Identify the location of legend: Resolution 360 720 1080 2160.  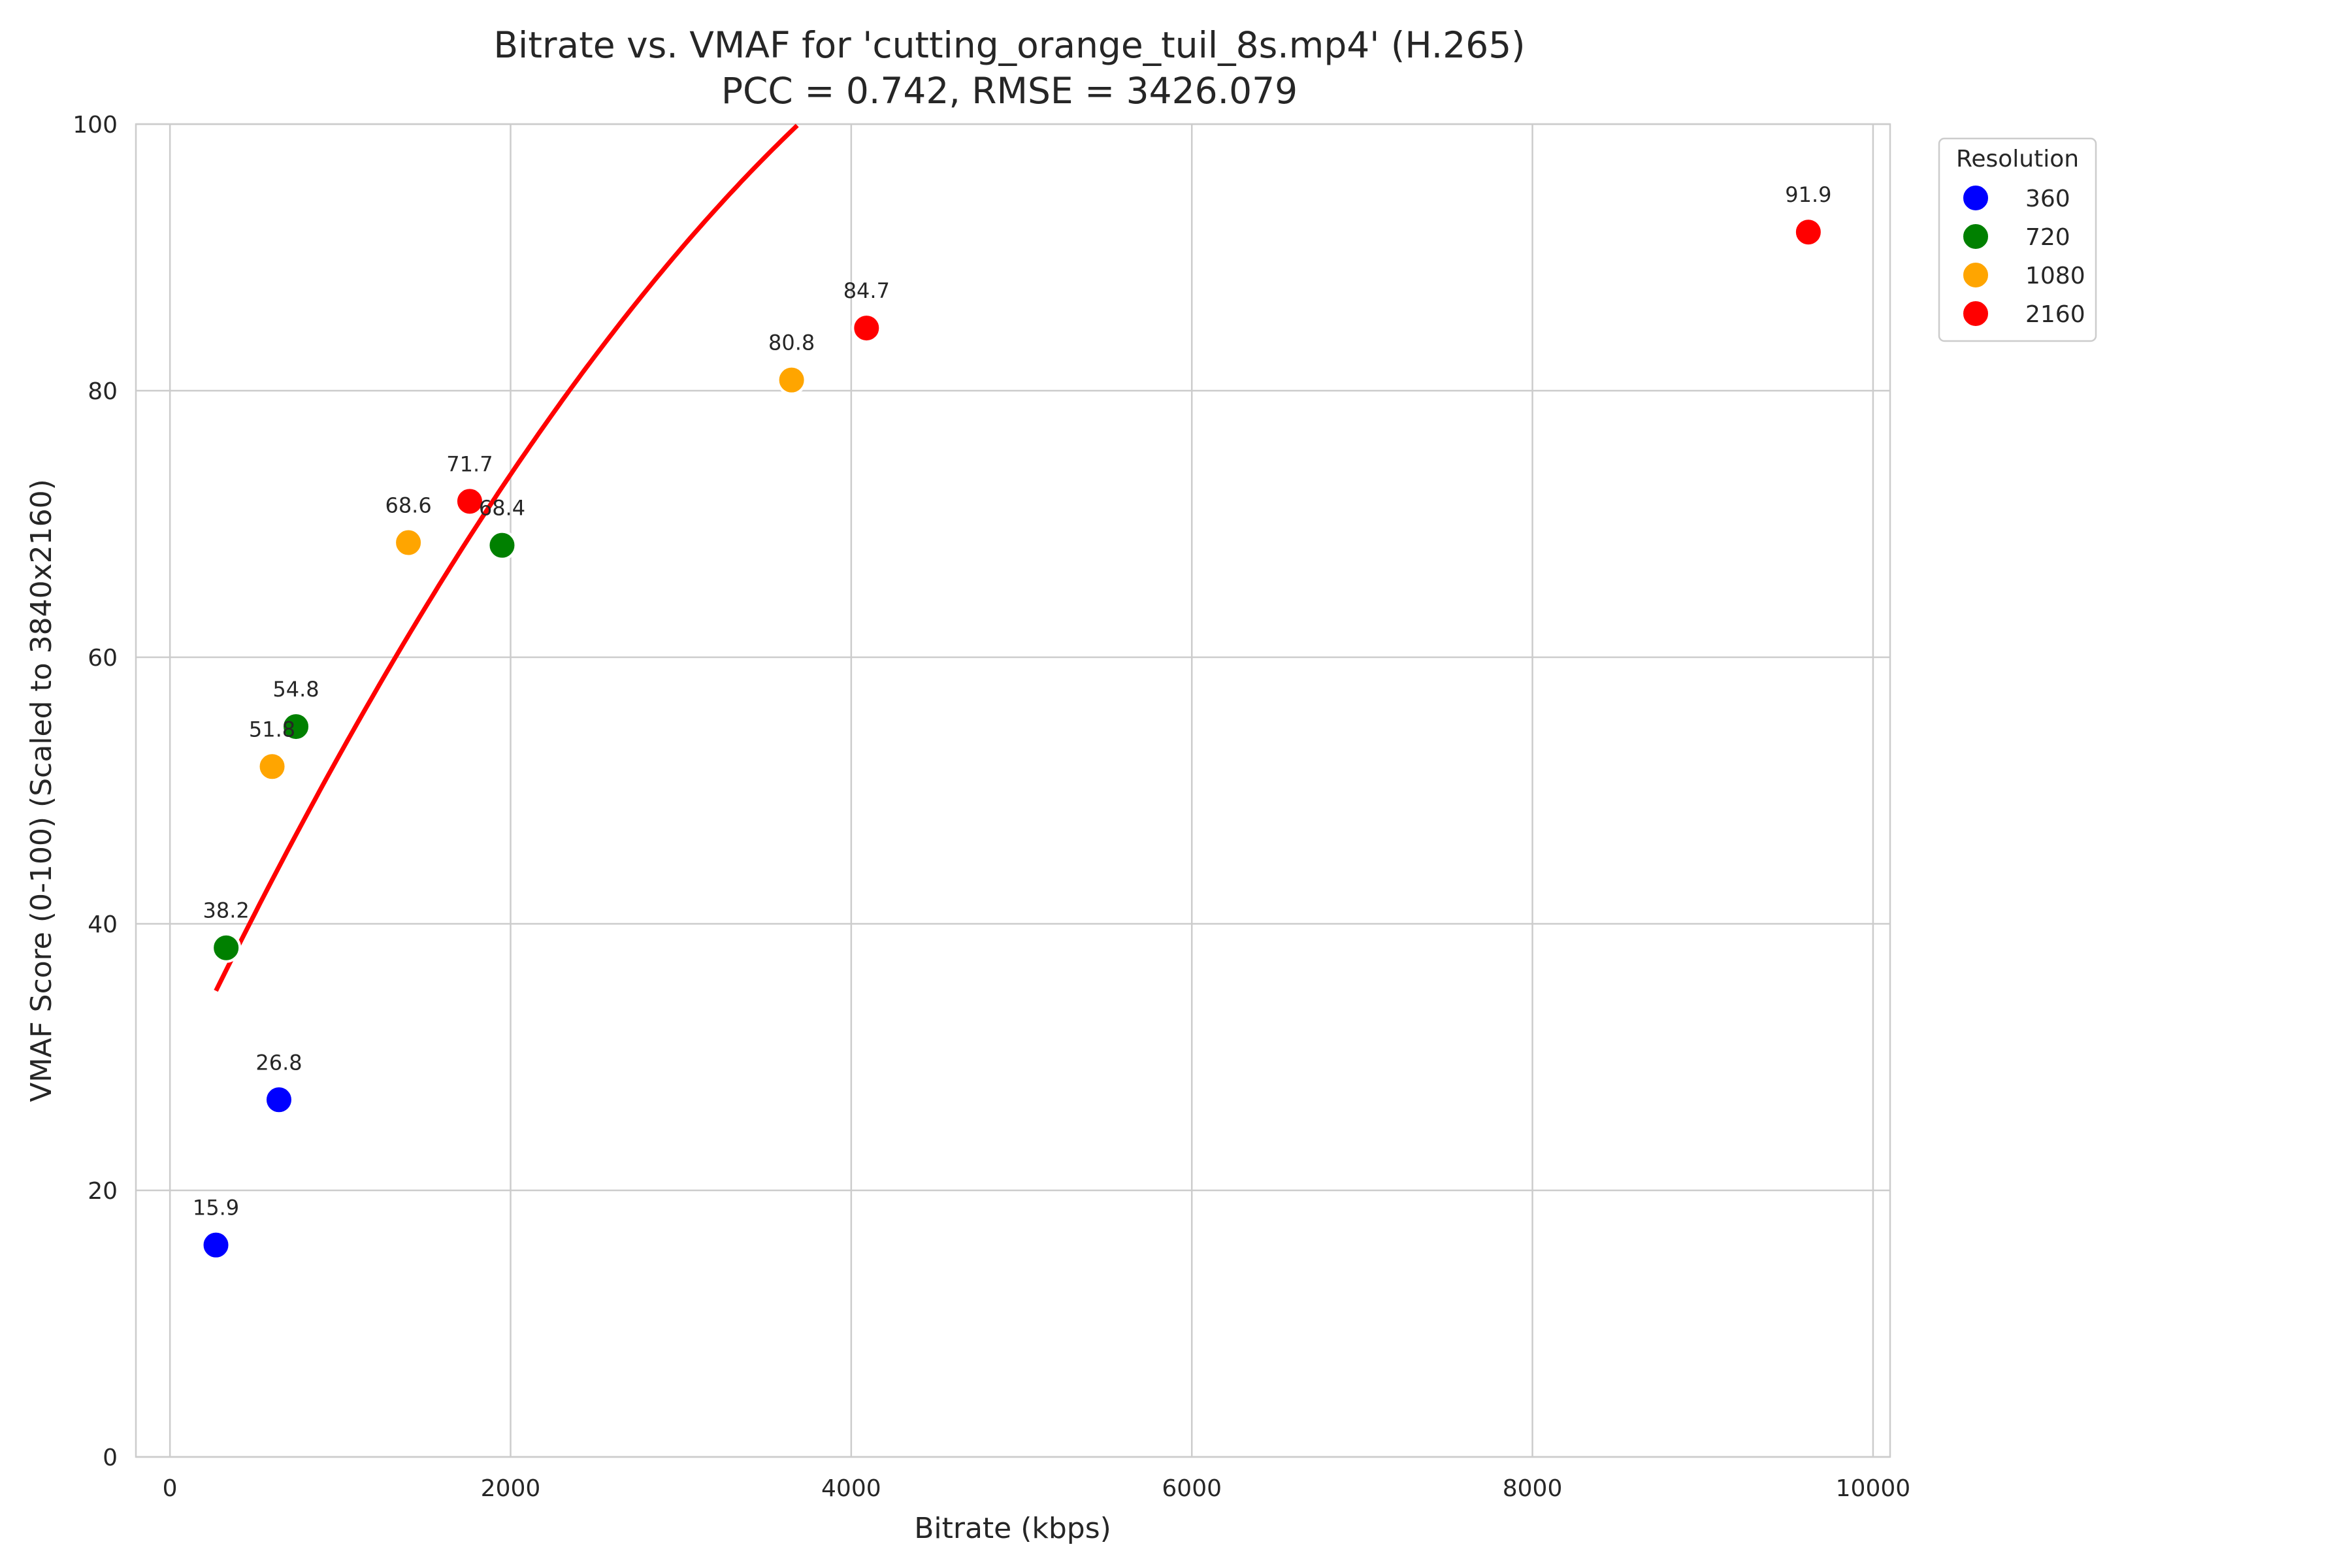
(2017, 239).